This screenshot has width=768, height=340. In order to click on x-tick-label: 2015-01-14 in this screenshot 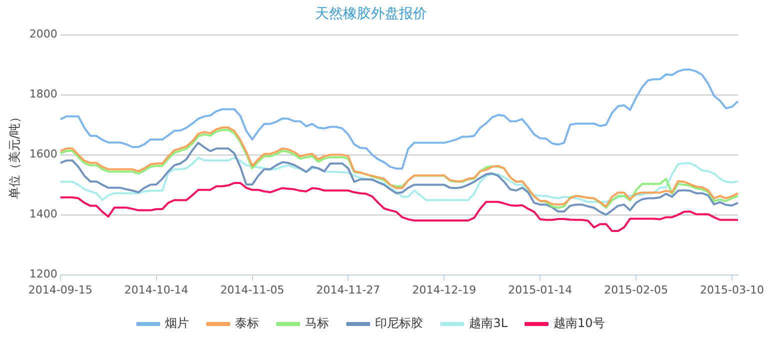, I will do `click(540, 289)`.